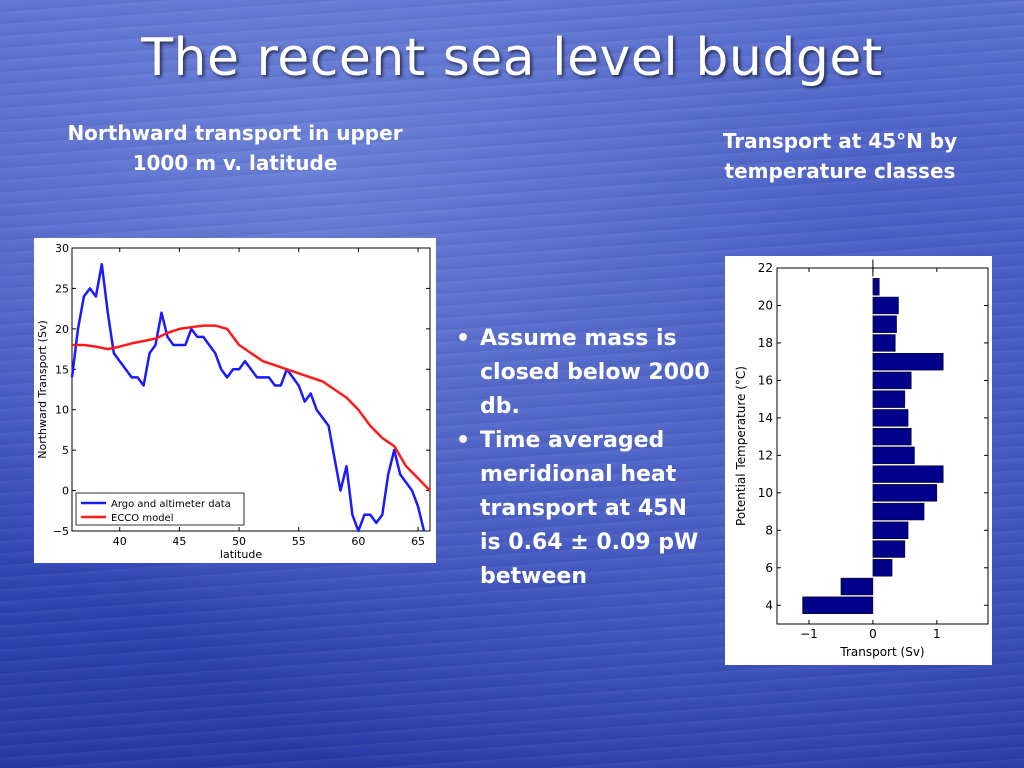  I want to click on y-axis-label: Northward Transport (Sv), so click(42, 389).